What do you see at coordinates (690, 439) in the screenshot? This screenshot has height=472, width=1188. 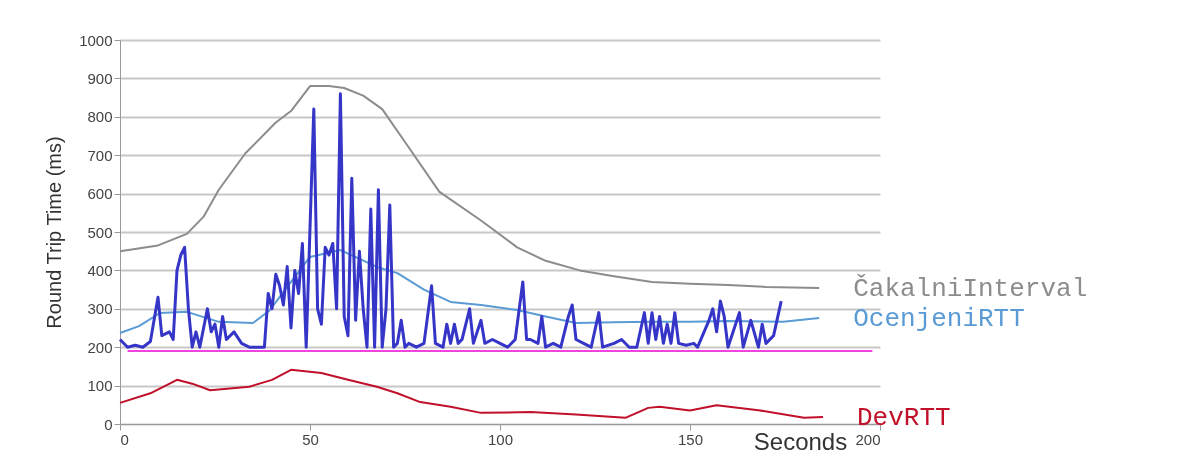 I see `x-tick-label: 150` at bounding box center [690, 439].